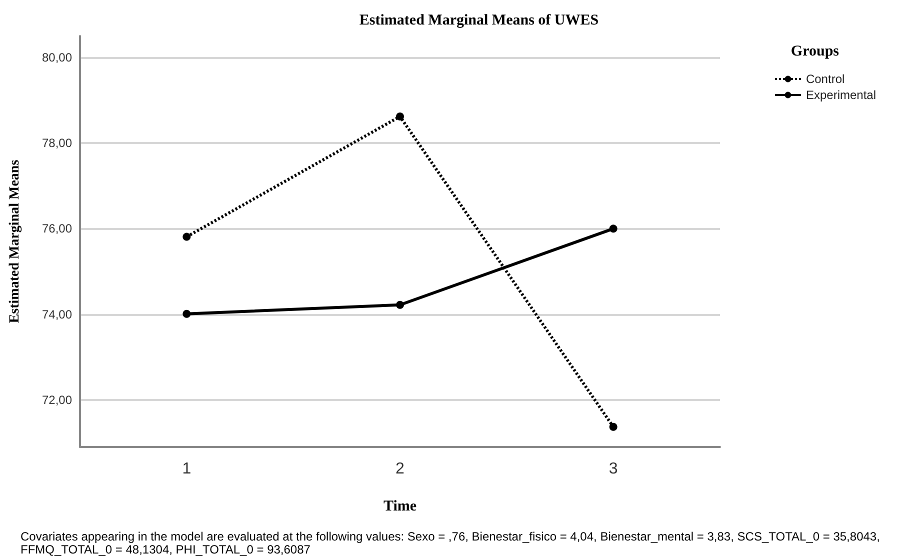 The width and height of the screenshot is (921, 560). I want to click on x-tick-label: 1, so click(187, 469).